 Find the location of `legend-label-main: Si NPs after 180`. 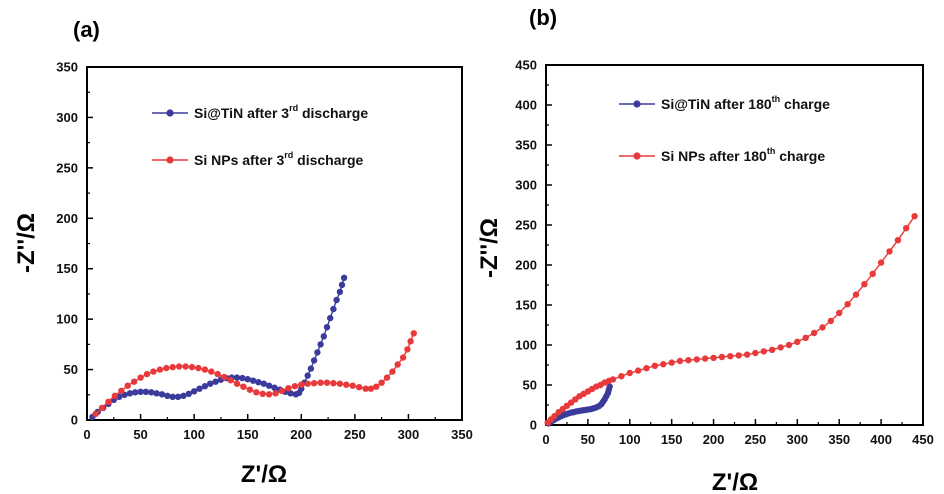

legend-label-main: Si NPs after 180 is located at coordinates (714, 156).